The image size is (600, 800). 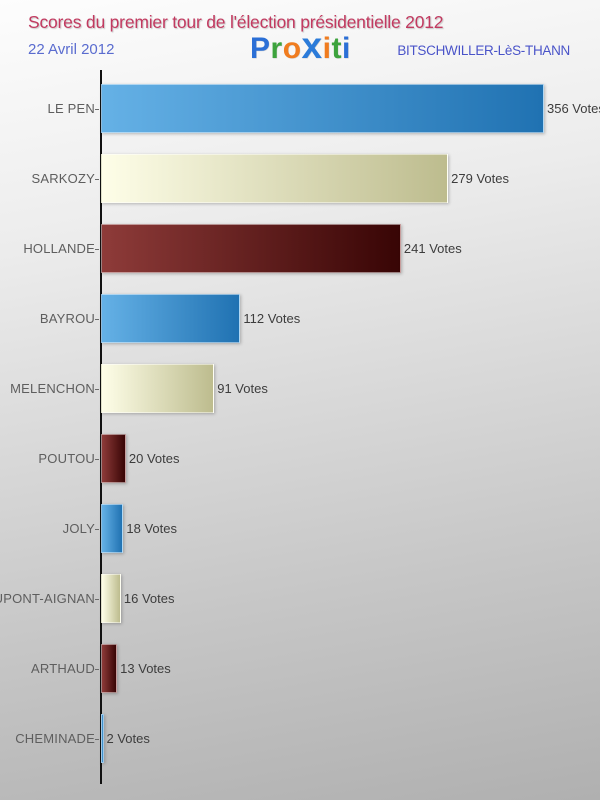 I want to click on value-label-hollande: 241 Votes, so click(x=432, y=248).